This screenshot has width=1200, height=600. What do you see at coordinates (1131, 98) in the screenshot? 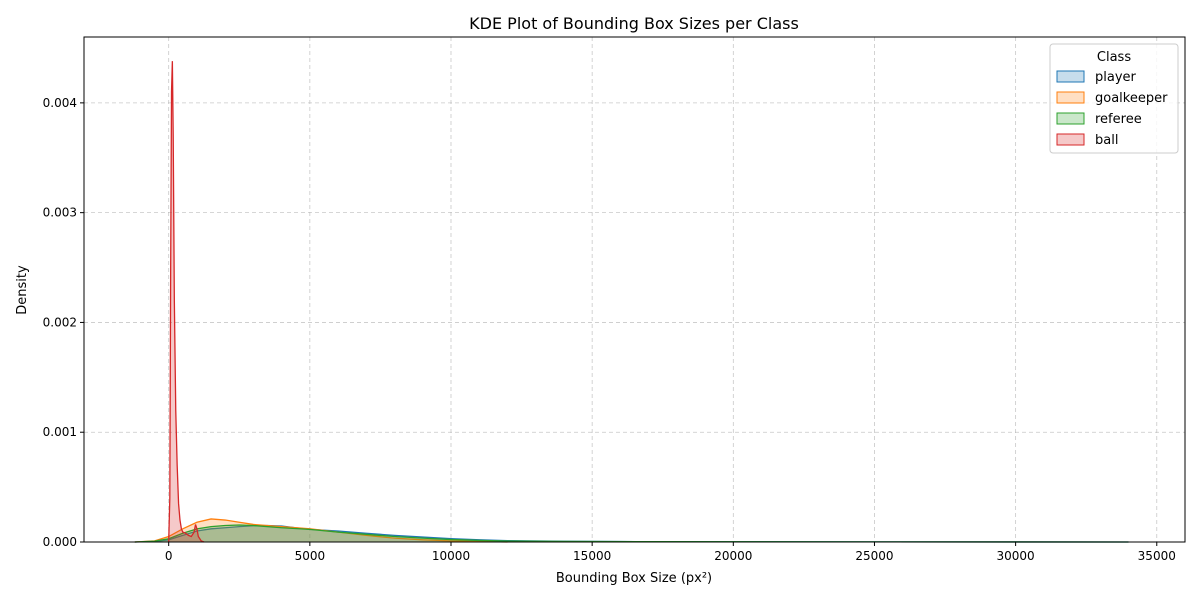
I see `legend-label-goalkeeper: goalkeeper` at bounding box center [1131, 98].